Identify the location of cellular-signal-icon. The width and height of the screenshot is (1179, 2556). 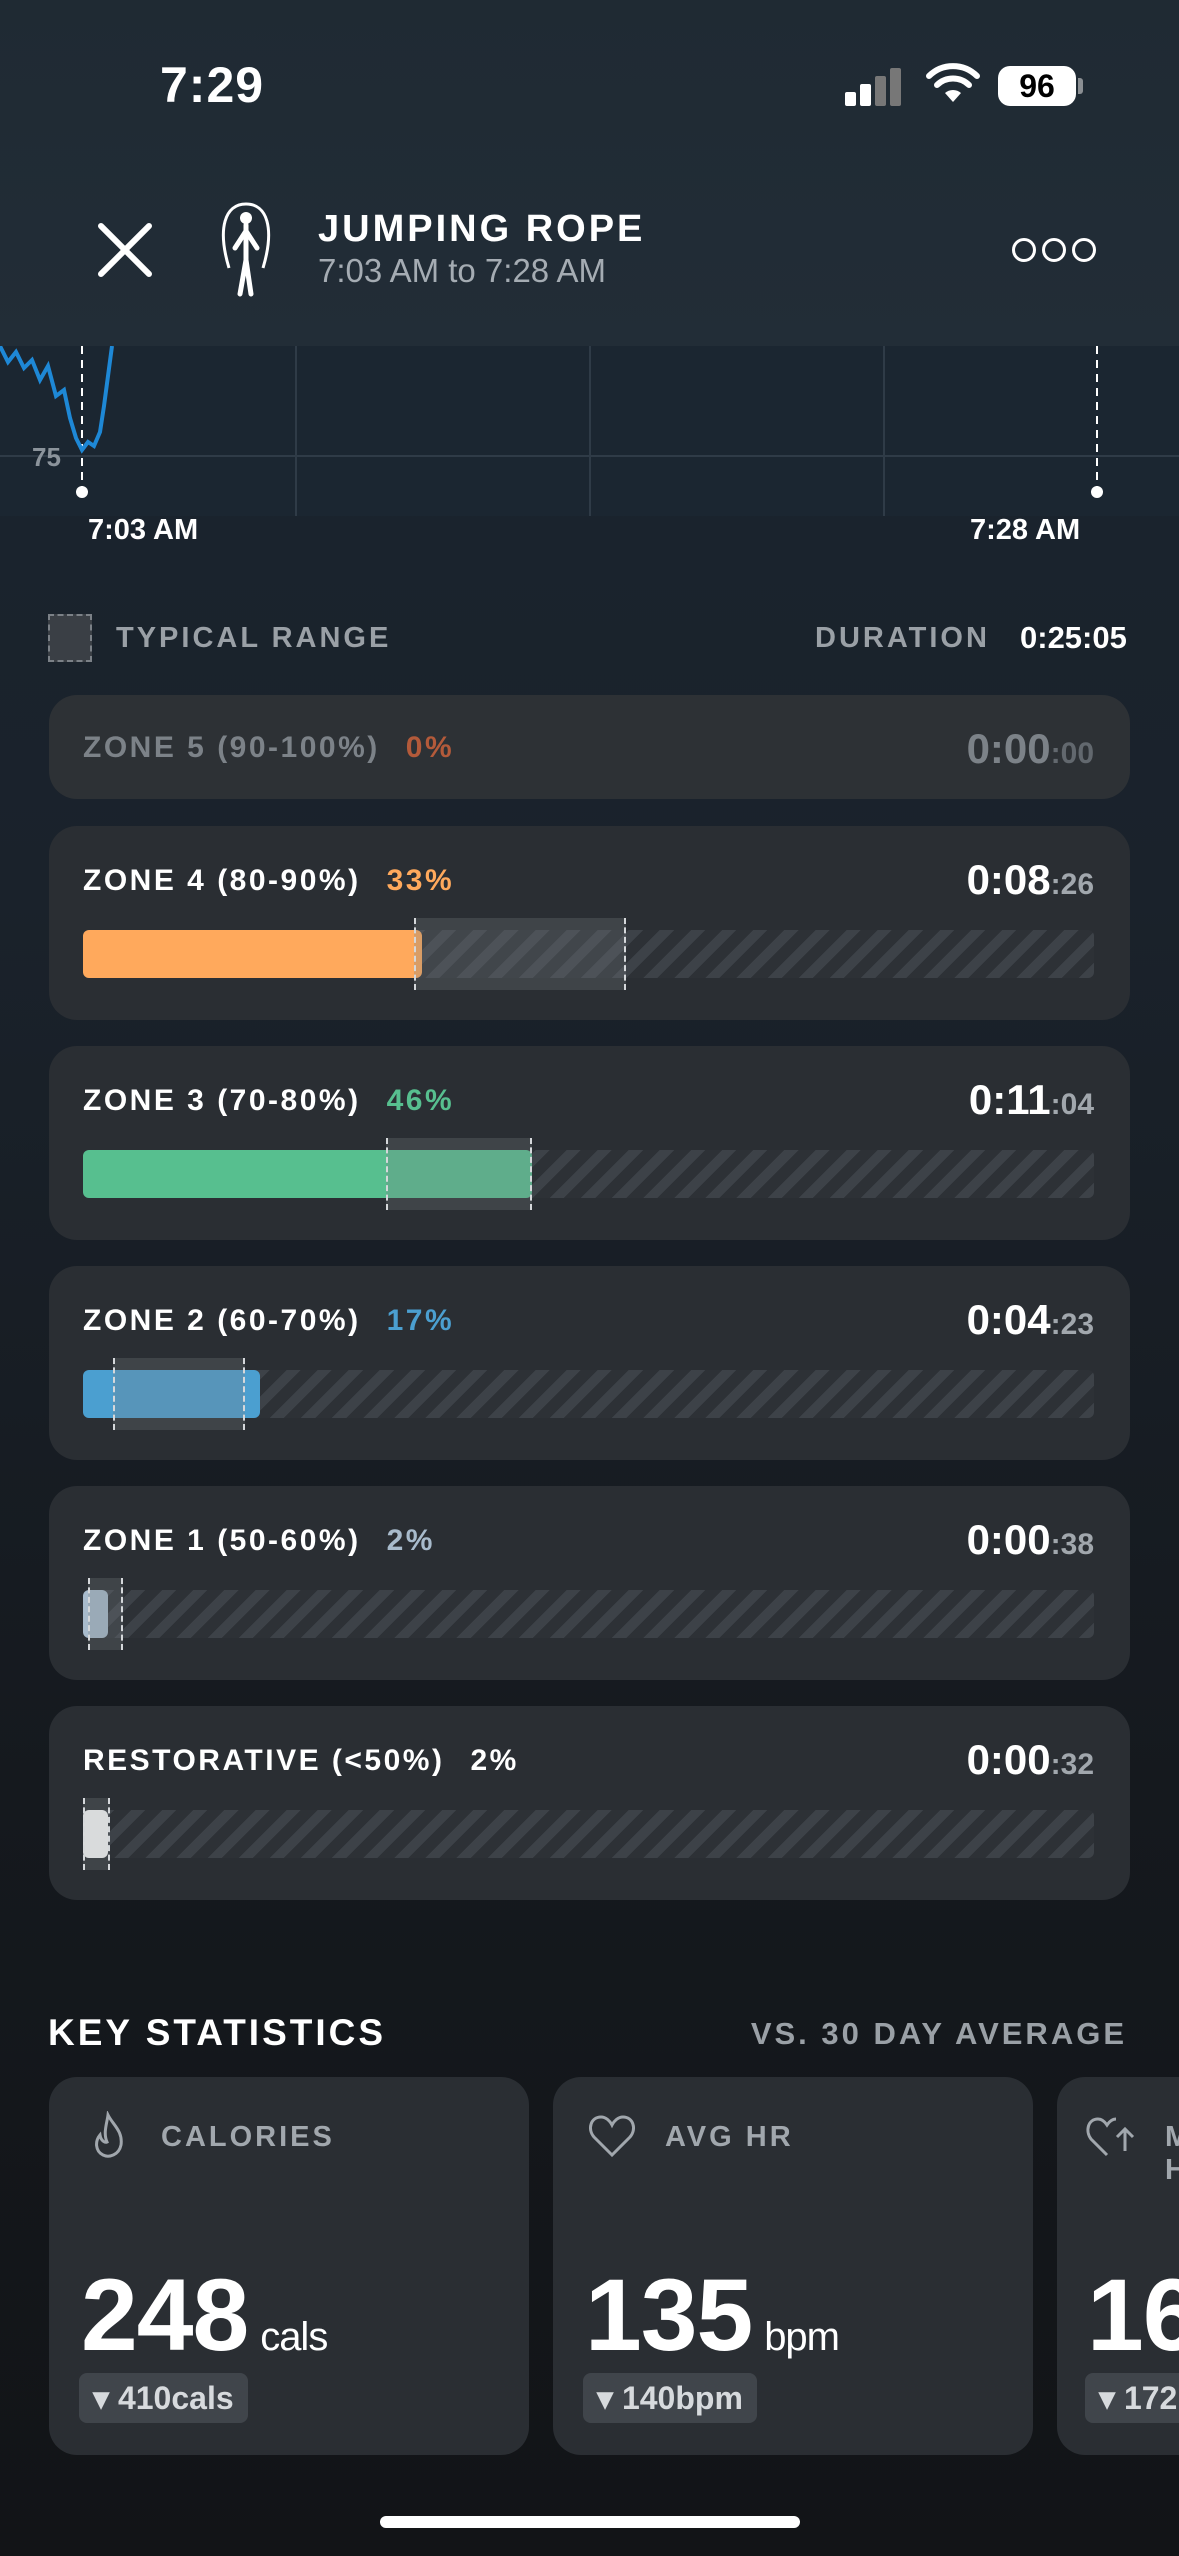
(875, 86).